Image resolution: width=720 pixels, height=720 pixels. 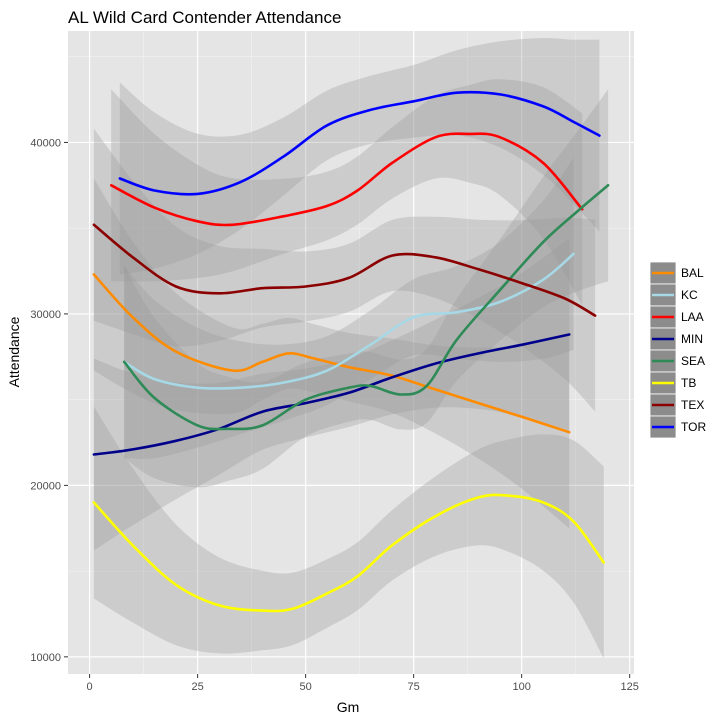 What do you see at coordinates (45, 315) in the screenshot?
I see `y-tick-label: 30000` at bounding box center [45, 315].